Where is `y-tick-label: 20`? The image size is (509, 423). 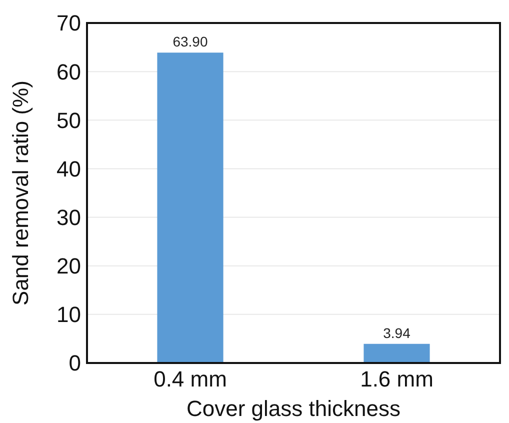
y-tick-label: 20 is located at coordinates (68, 266).